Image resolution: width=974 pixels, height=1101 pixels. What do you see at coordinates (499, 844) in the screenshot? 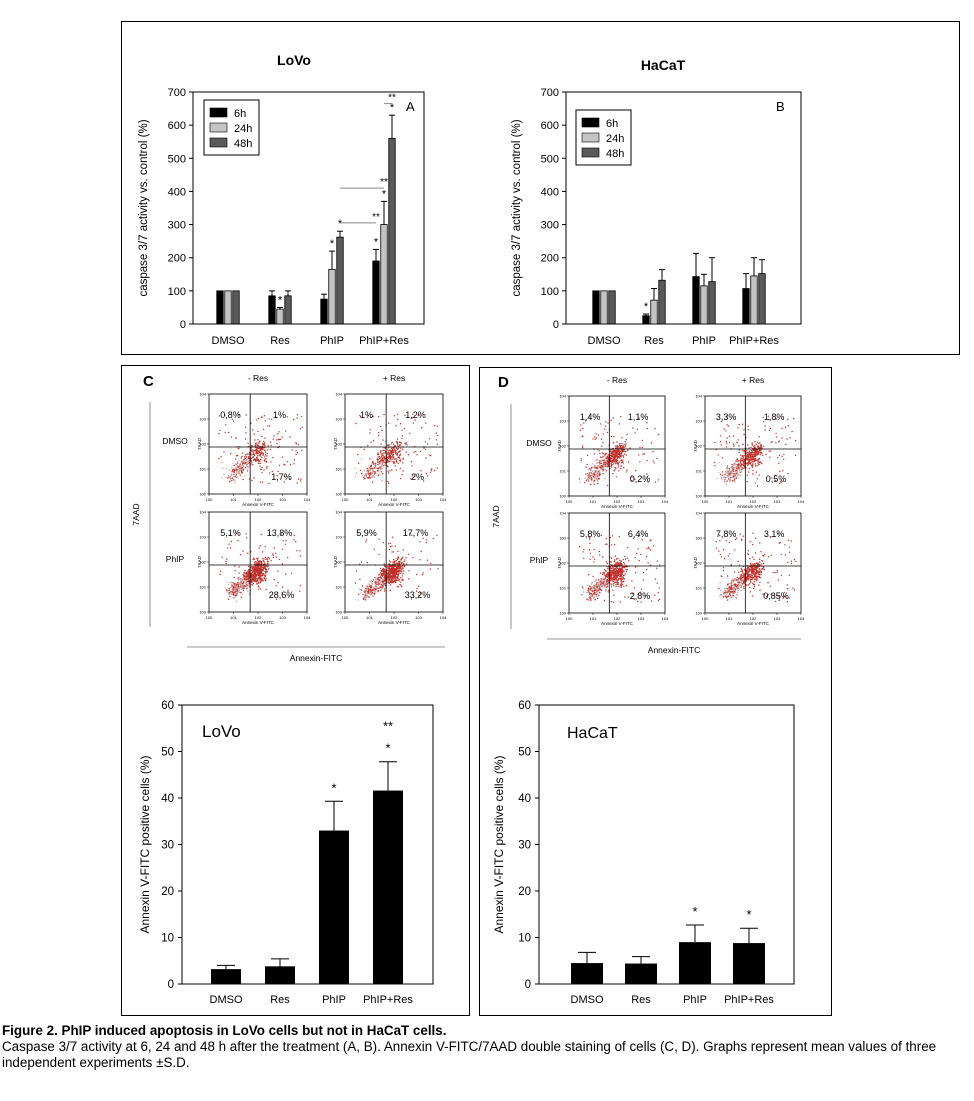
I see `y-axis-label: Annexin V-FITC positive cells (%)` at bounding box center [499, 844].